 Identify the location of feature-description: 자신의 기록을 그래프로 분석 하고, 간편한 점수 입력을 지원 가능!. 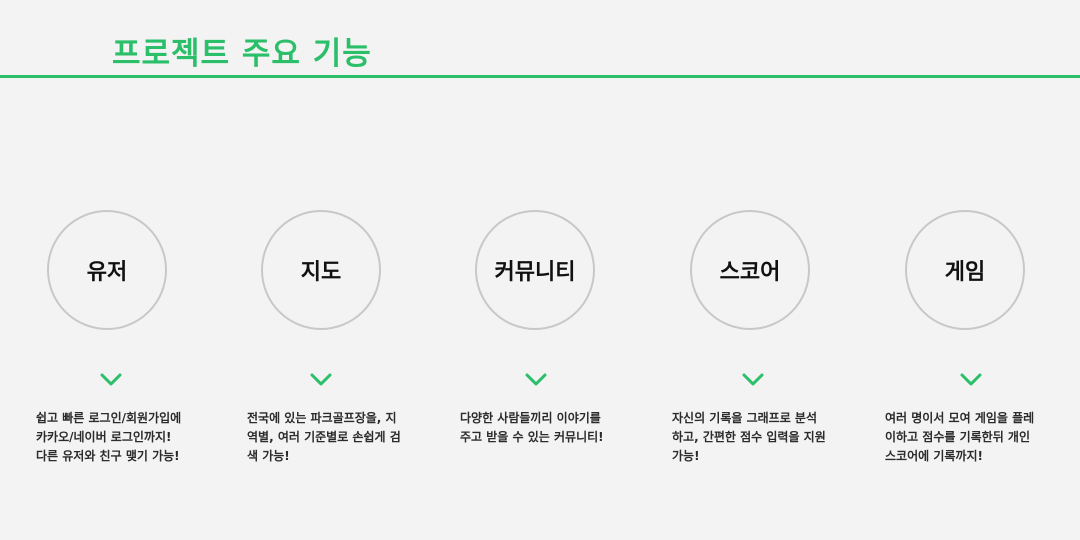
(762, 437).